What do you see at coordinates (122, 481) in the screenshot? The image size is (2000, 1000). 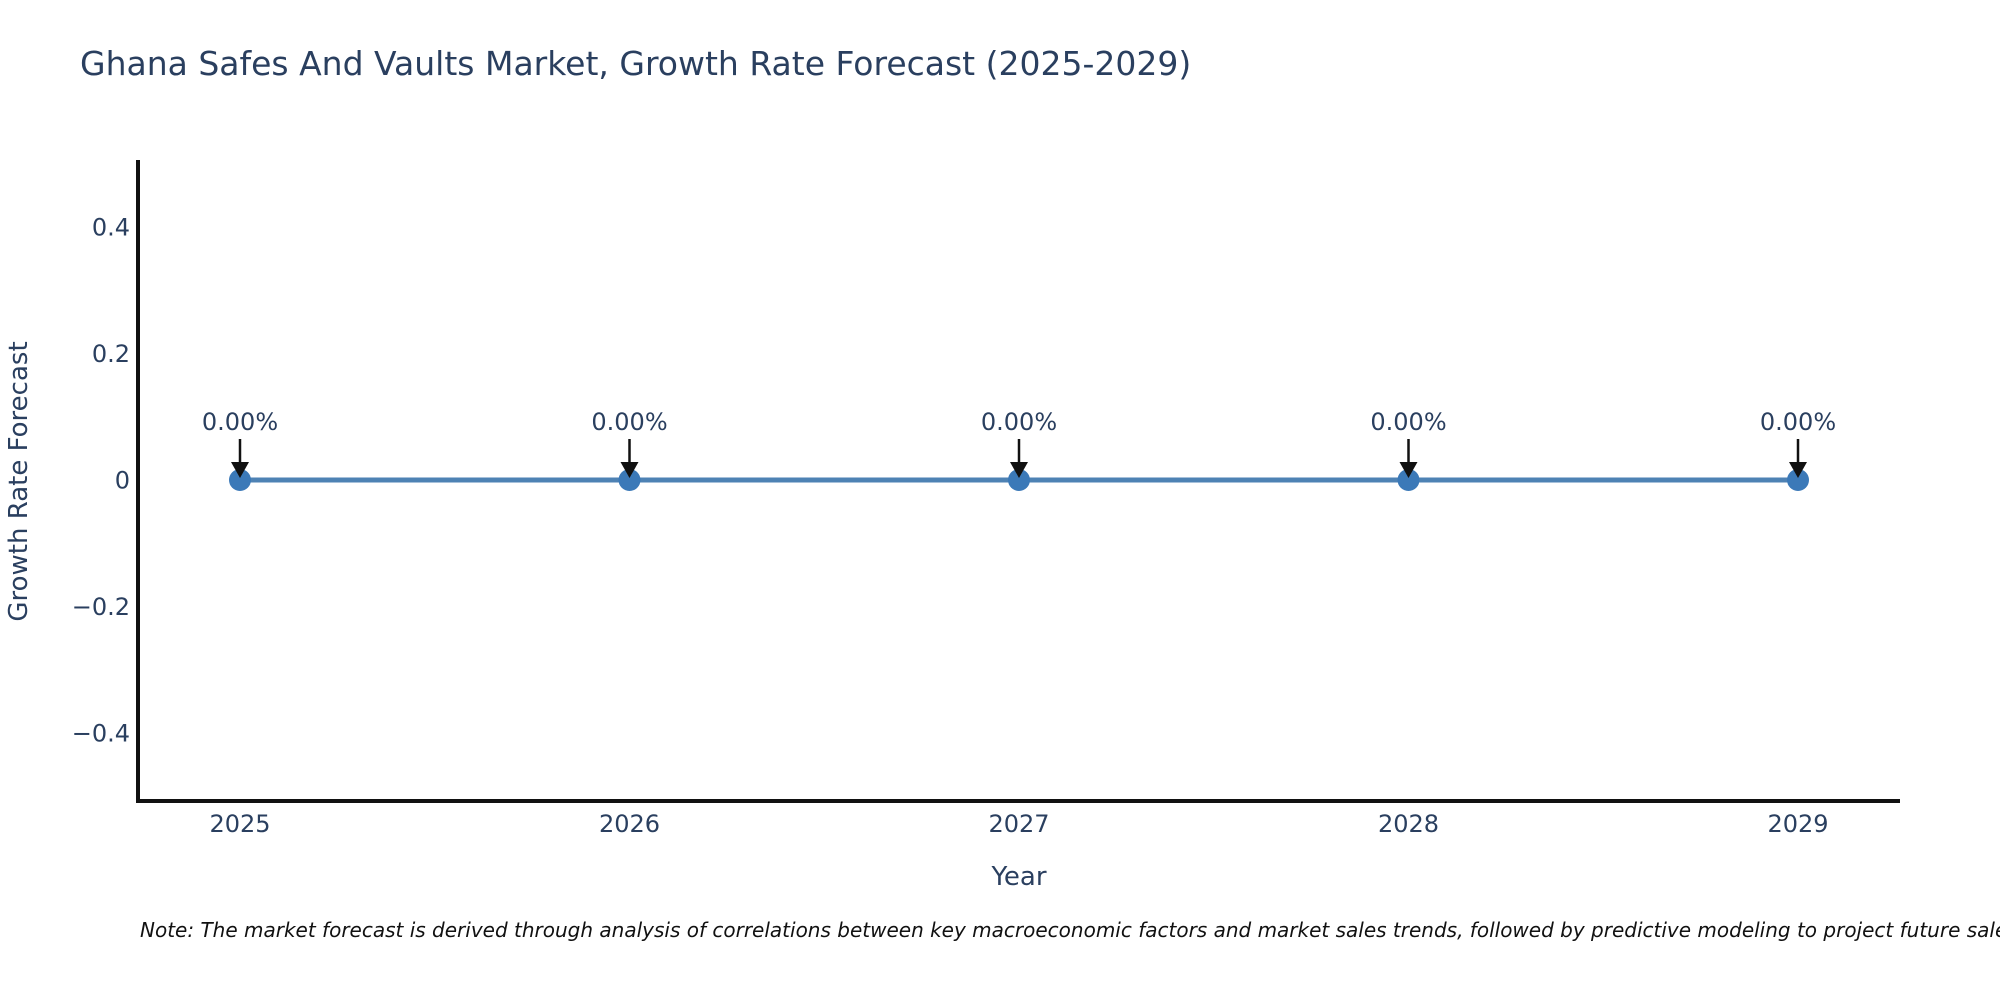 I see `y-tick-label: 0` at bounding box center [122, 481].